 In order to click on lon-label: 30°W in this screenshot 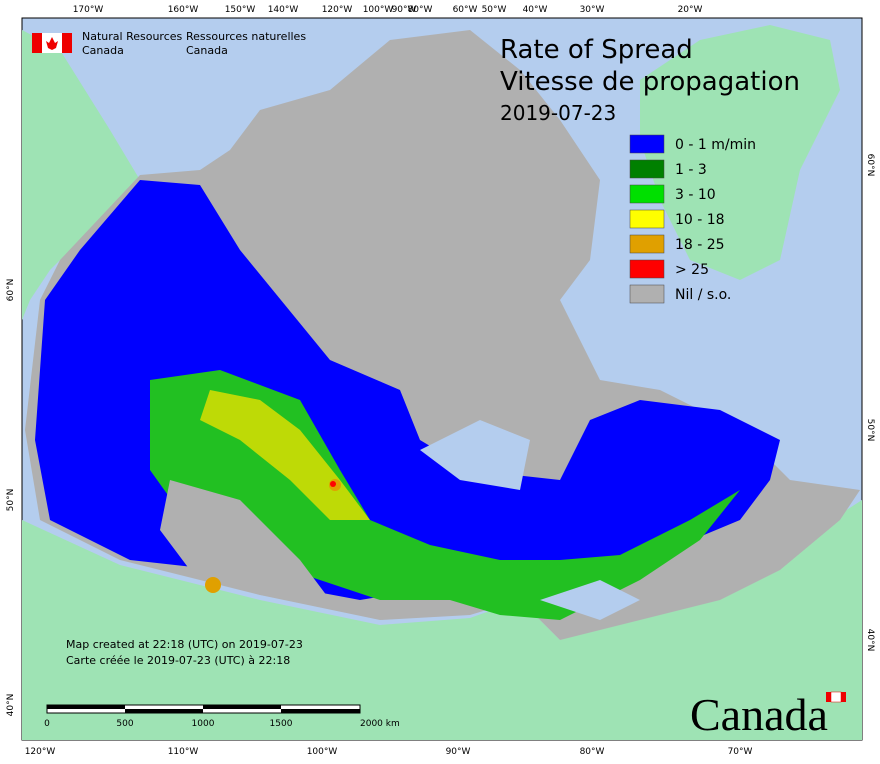, I will do `click(592, 10)`.